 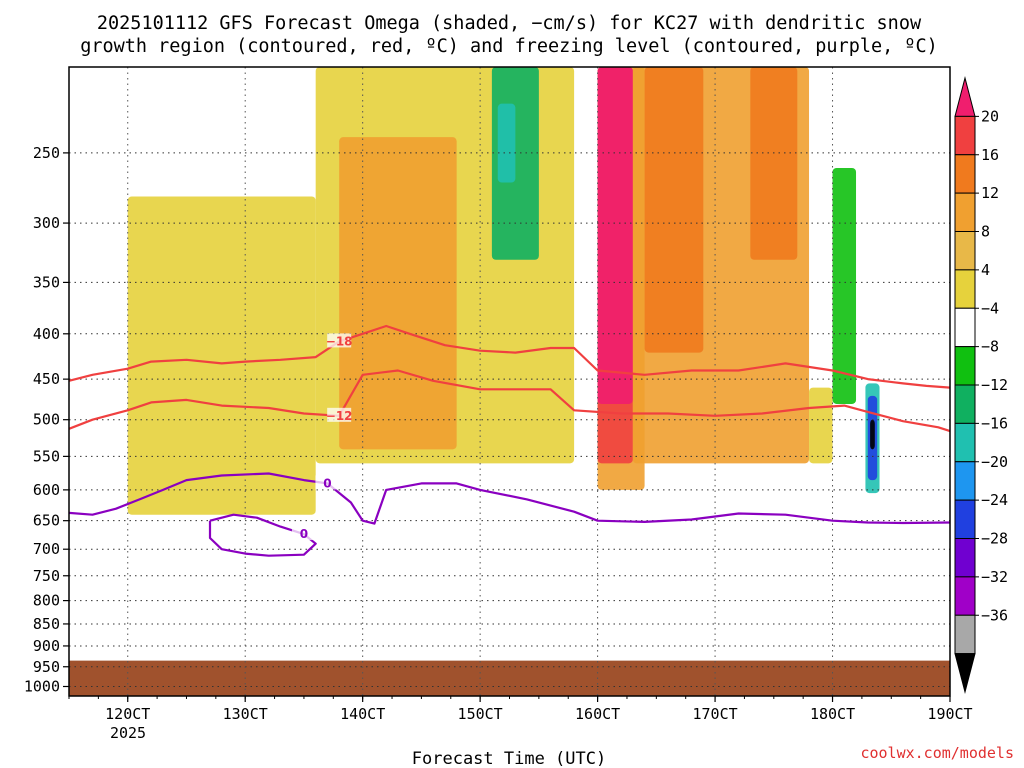 What do you see at coordinates (520, 709) in the screenshot?
I see `x-axis: 120CT 130CT 140CT 150CT 160CT 170CT 180CT 190CT` at bounding box center [520, 709].